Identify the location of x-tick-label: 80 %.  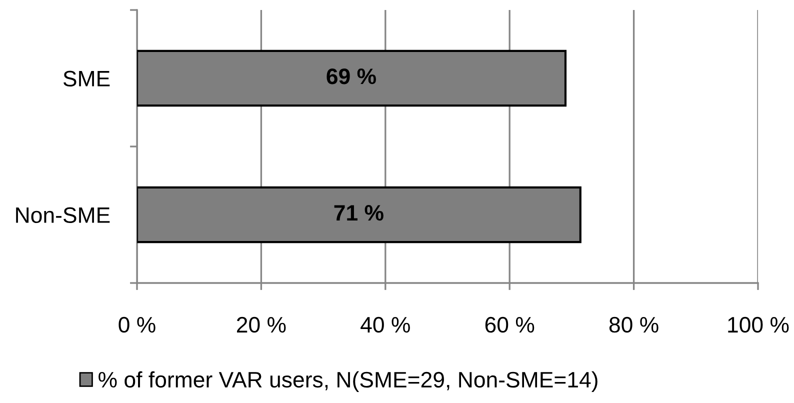
(633, 324).